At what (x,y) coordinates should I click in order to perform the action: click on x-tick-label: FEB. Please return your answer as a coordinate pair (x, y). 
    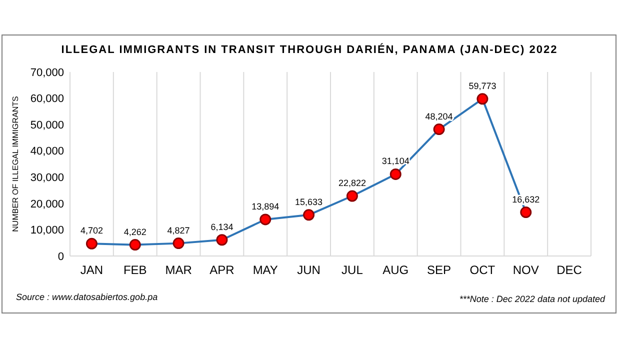
    Looking at the image, I should click on (135, 270).